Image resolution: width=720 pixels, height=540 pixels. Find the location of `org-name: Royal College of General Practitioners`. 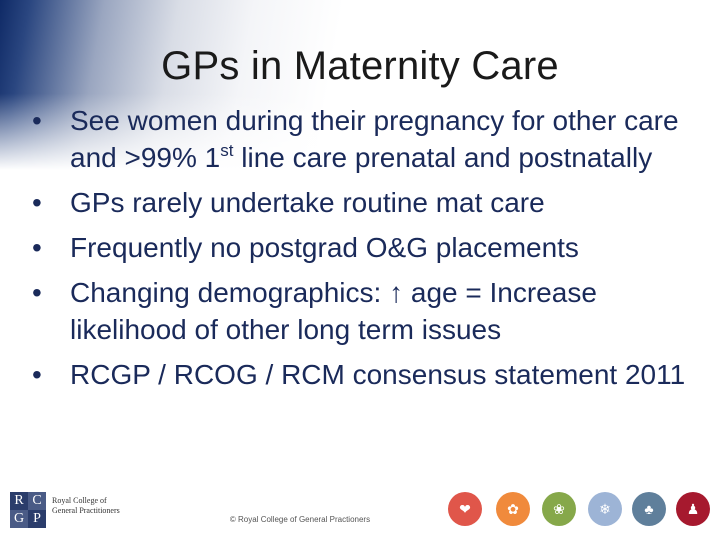

org-name: Royal College of General Practitioners is located at coordinates (86, 505).